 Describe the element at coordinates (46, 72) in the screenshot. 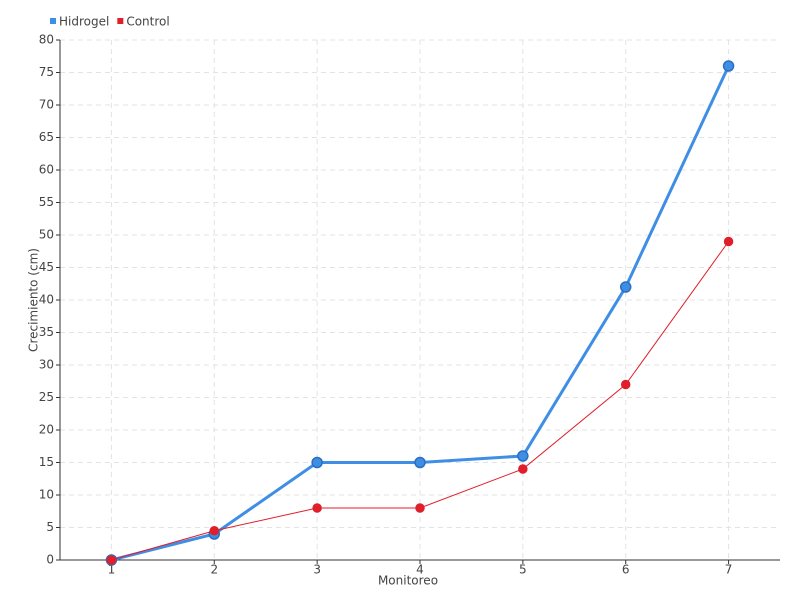

I see `y-tick-label: 75` at that location.